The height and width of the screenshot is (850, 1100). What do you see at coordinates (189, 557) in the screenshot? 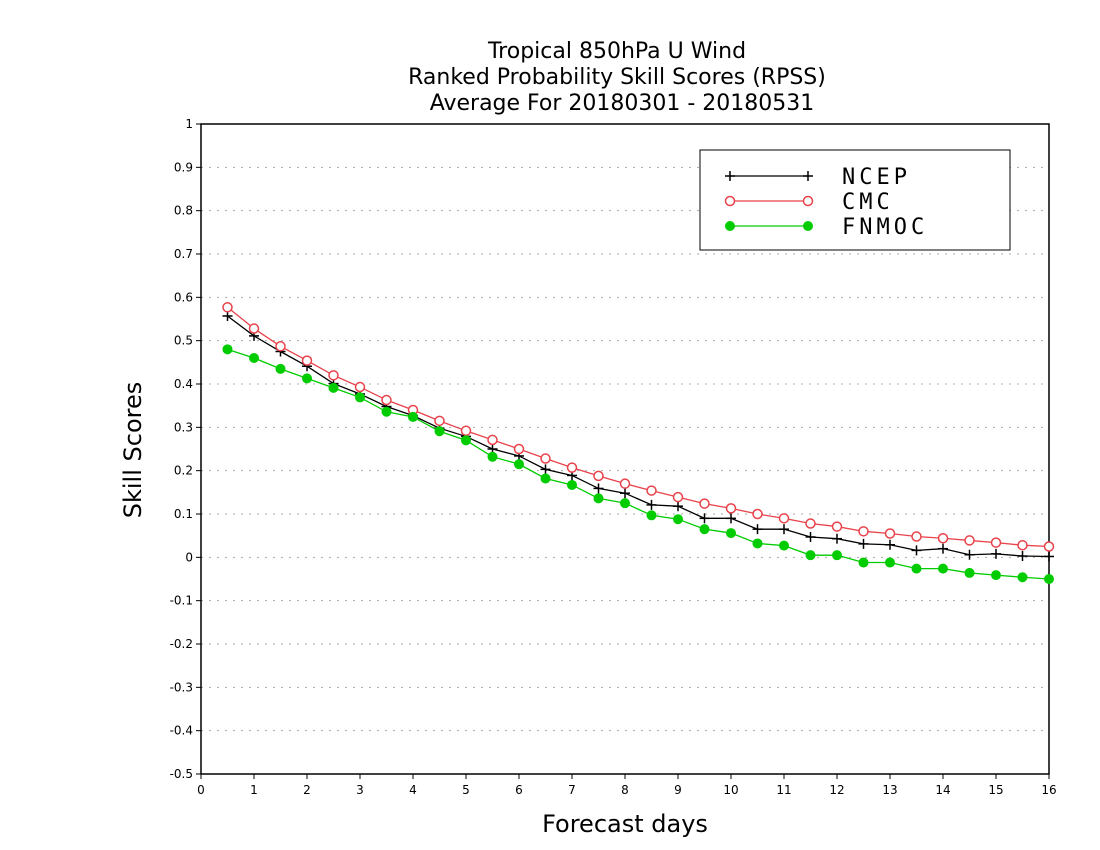
I see `y-tick-label: 0` at bounding box center [189, 557].